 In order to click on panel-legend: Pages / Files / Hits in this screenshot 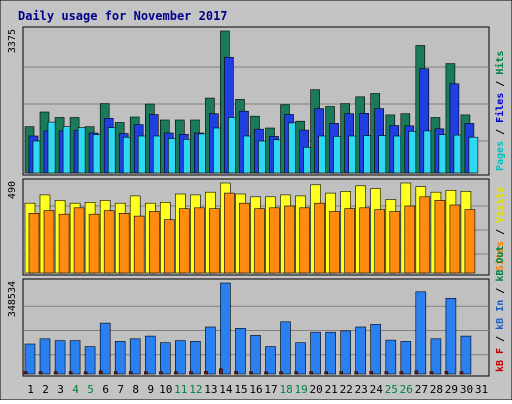, I will do `click(500, 111)`.